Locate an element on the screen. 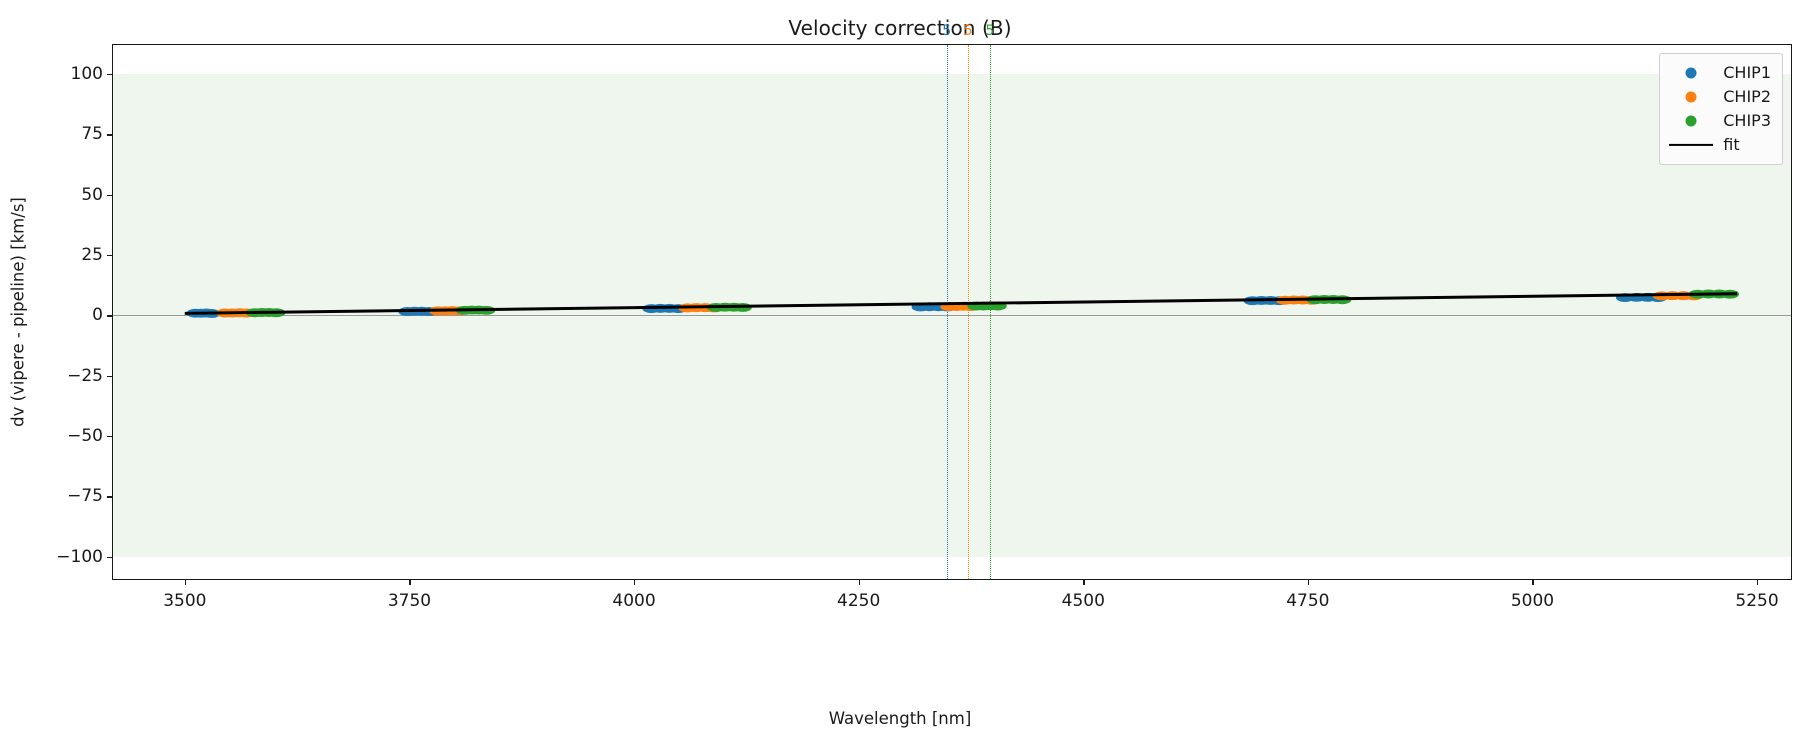 Image resolution: width=1800 pixels, height=750 pixels. legend-item-chip1: CHIP1 is located at coordinates (1720, 73).